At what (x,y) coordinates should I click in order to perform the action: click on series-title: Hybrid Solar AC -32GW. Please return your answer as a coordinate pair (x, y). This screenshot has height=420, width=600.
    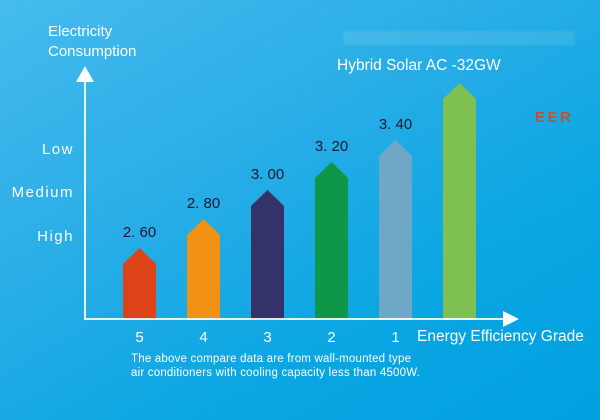
    Looking at the image, I should click on (419, 65).